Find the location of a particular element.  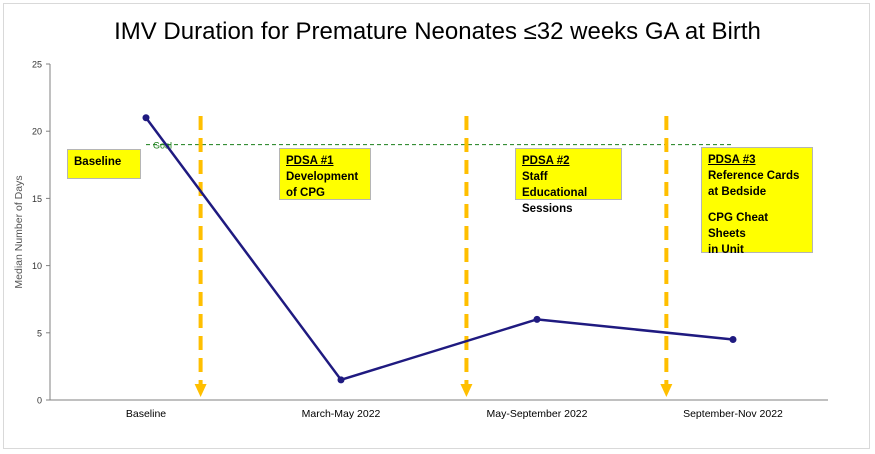

annotation-line: in Unit is located at coordinates (726, 250).